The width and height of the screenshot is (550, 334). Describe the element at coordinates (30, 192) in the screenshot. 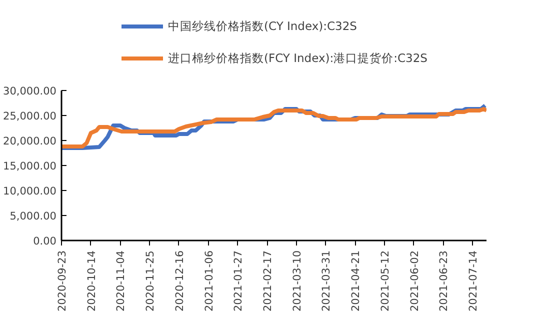

I see `y-tick-label: 10,000.00` at that location.